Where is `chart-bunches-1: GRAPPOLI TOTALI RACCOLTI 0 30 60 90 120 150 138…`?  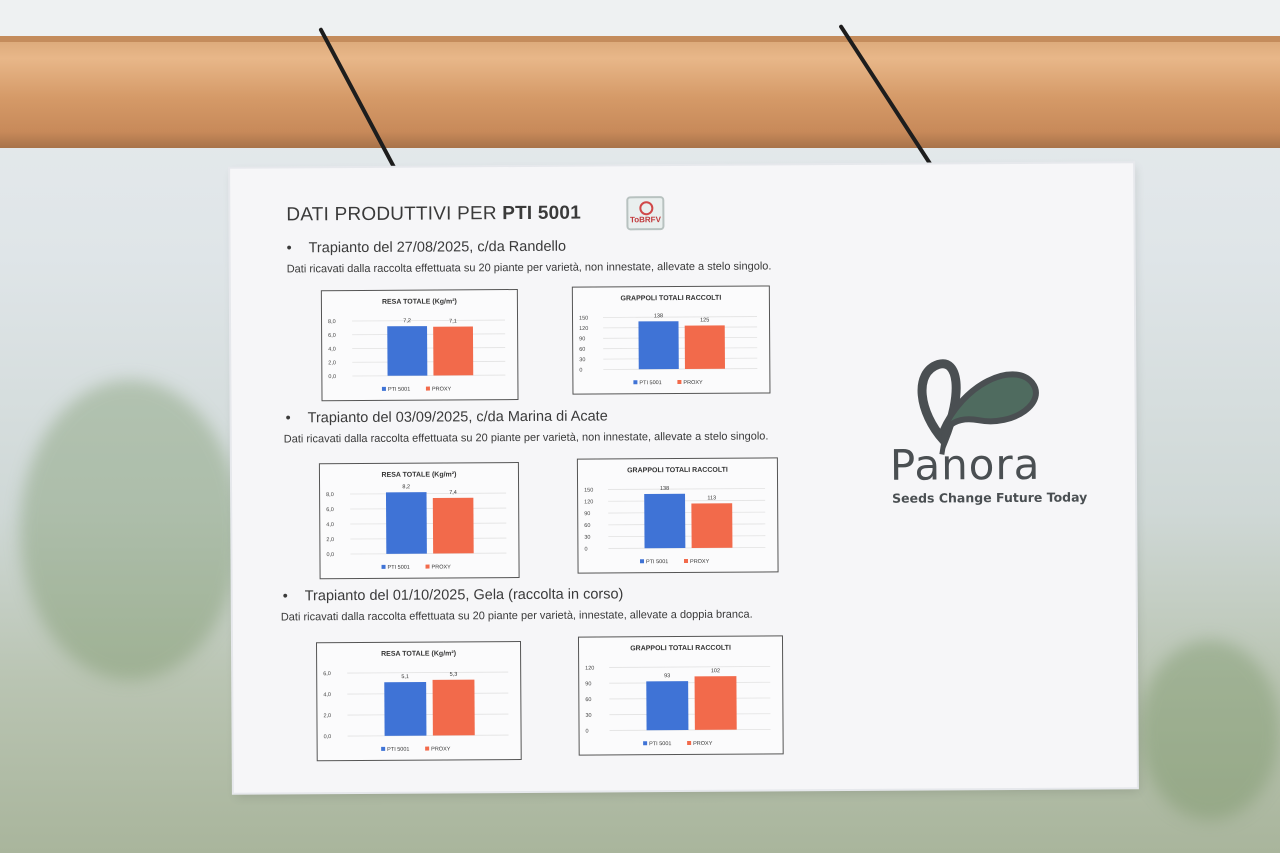 chart-bunches-1: GRAPPOLI TOTALI RACCOLTI 0 30 60 90 120 150 138… is located at coordinates (671, 340).